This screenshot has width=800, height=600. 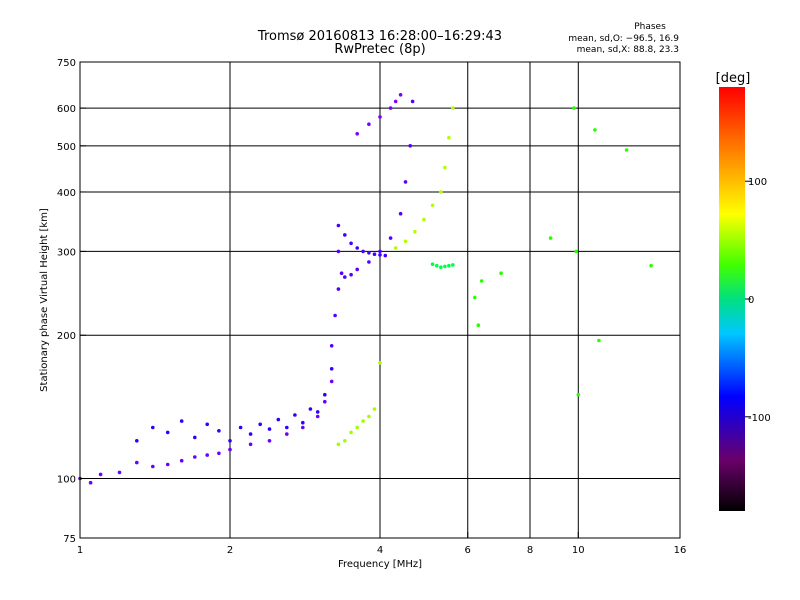 I want to click on x-tick-label: 8, so click(x=530, y=550).